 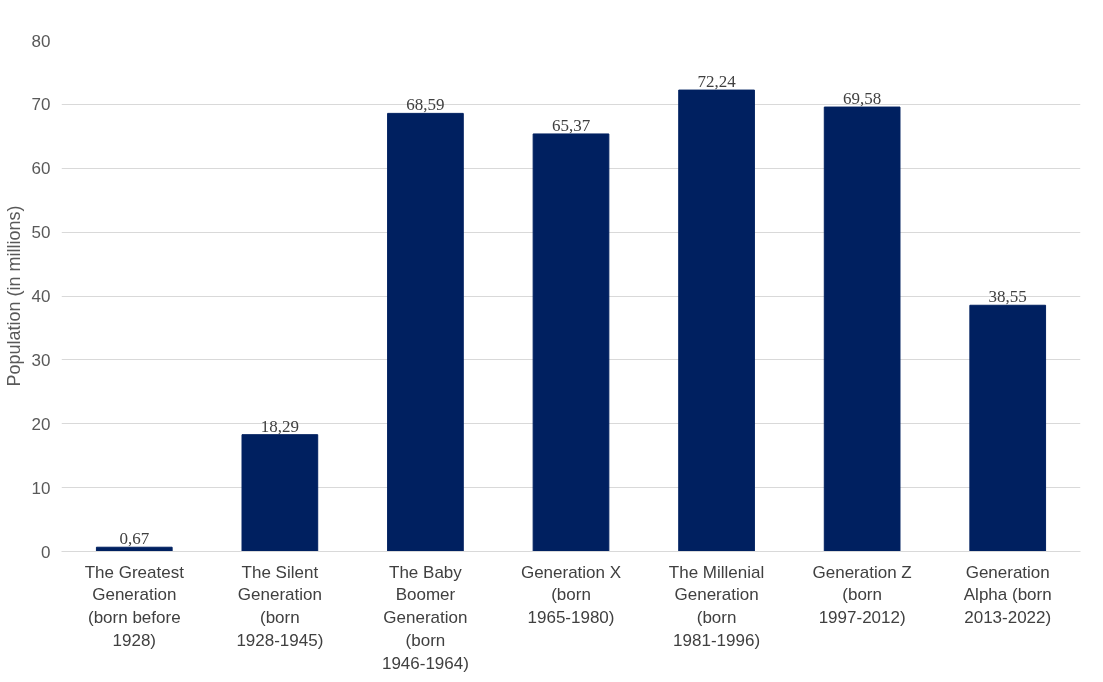 What do you see at coordinates (134, 606) in the screenshot?
I see `x-tick-label: The Greatest Generation (born before 1928)` at bounding box center [134, 606].